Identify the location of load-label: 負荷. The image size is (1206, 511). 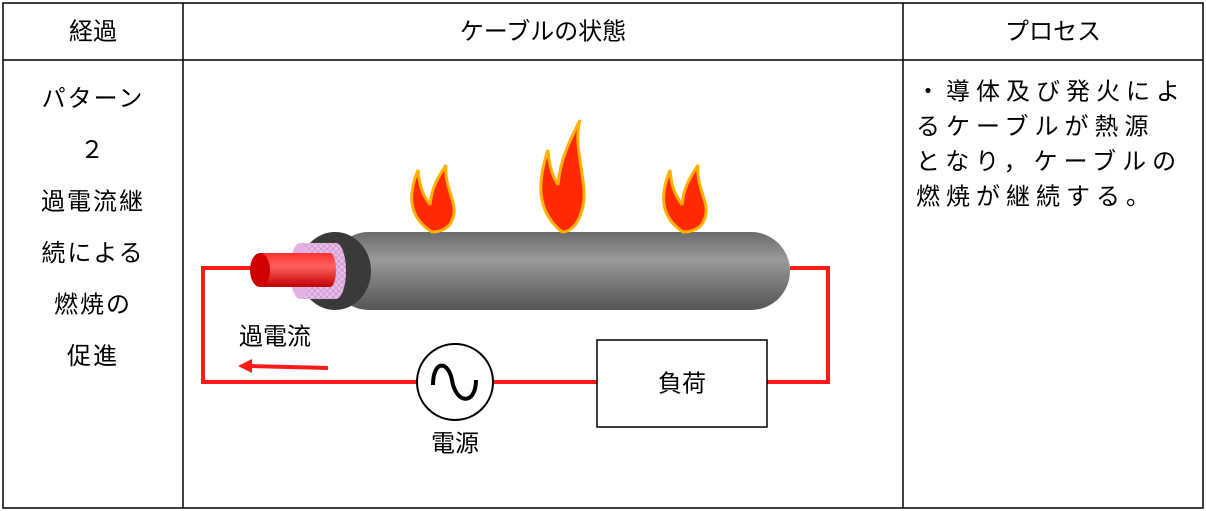
(682, 384).